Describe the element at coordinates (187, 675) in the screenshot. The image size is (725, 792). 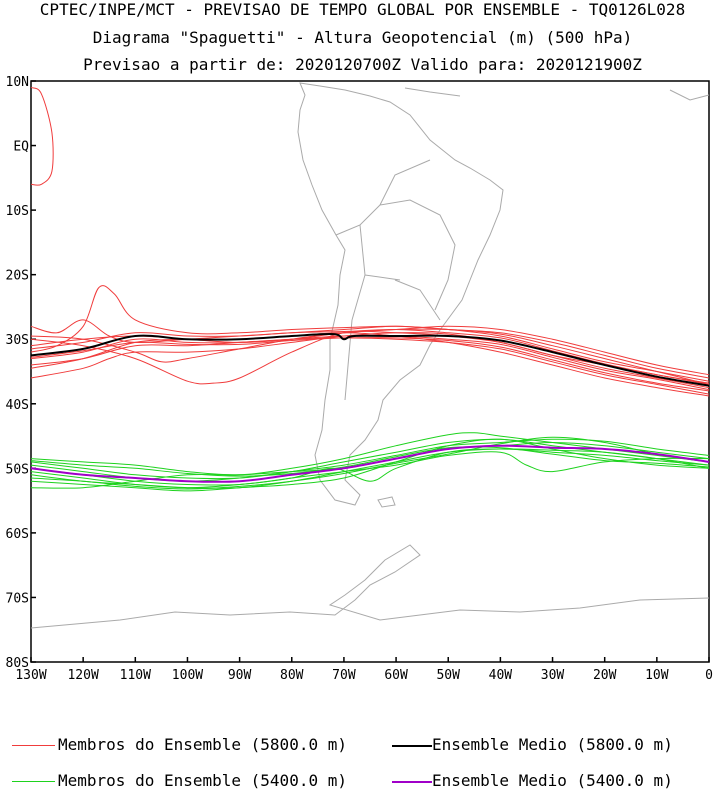
I see `x-tick-label: 100W` at that location.